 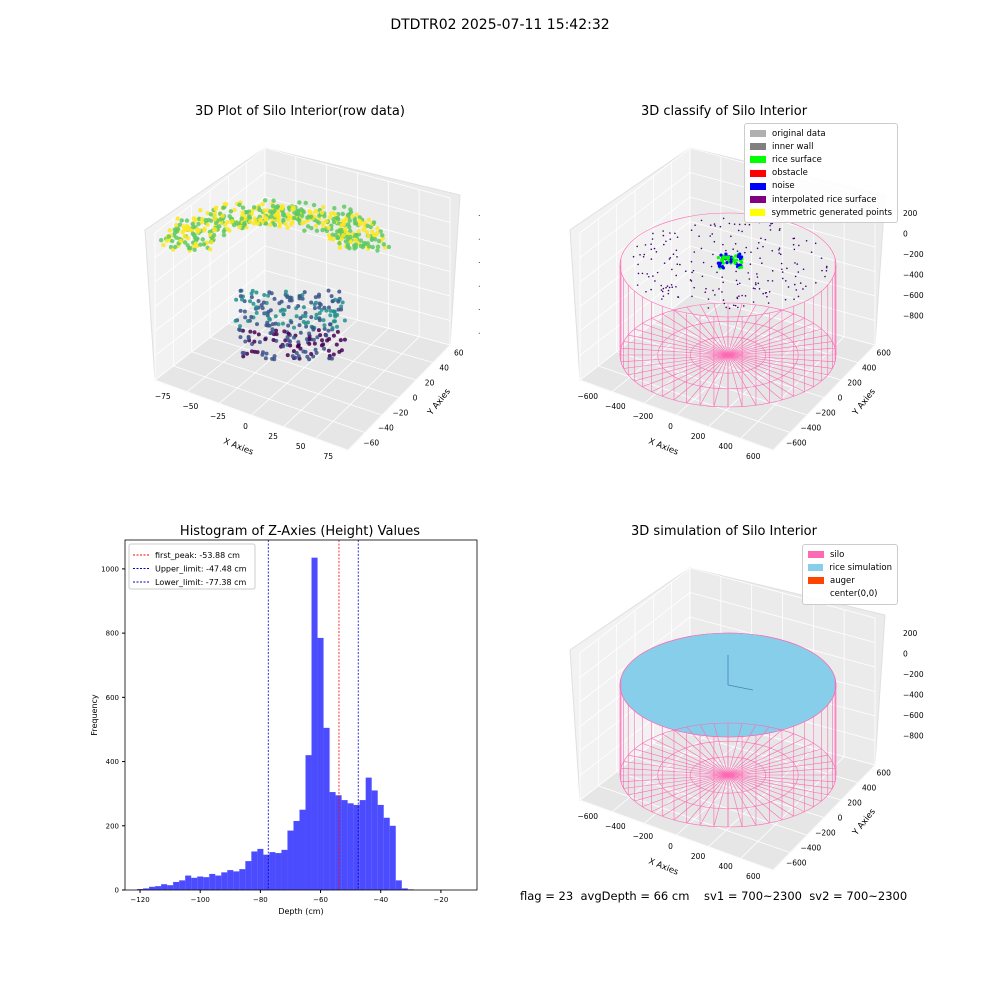 I want to click on y-tick-label: 600, so click(x=112, y=698).